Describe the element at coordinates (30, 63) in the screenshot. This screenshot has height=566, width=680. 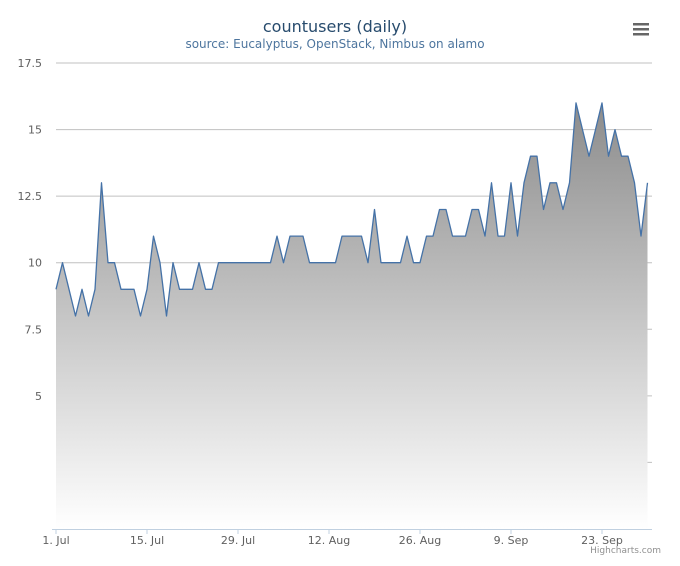
I see `y-tick-label: 17.5` at that location.